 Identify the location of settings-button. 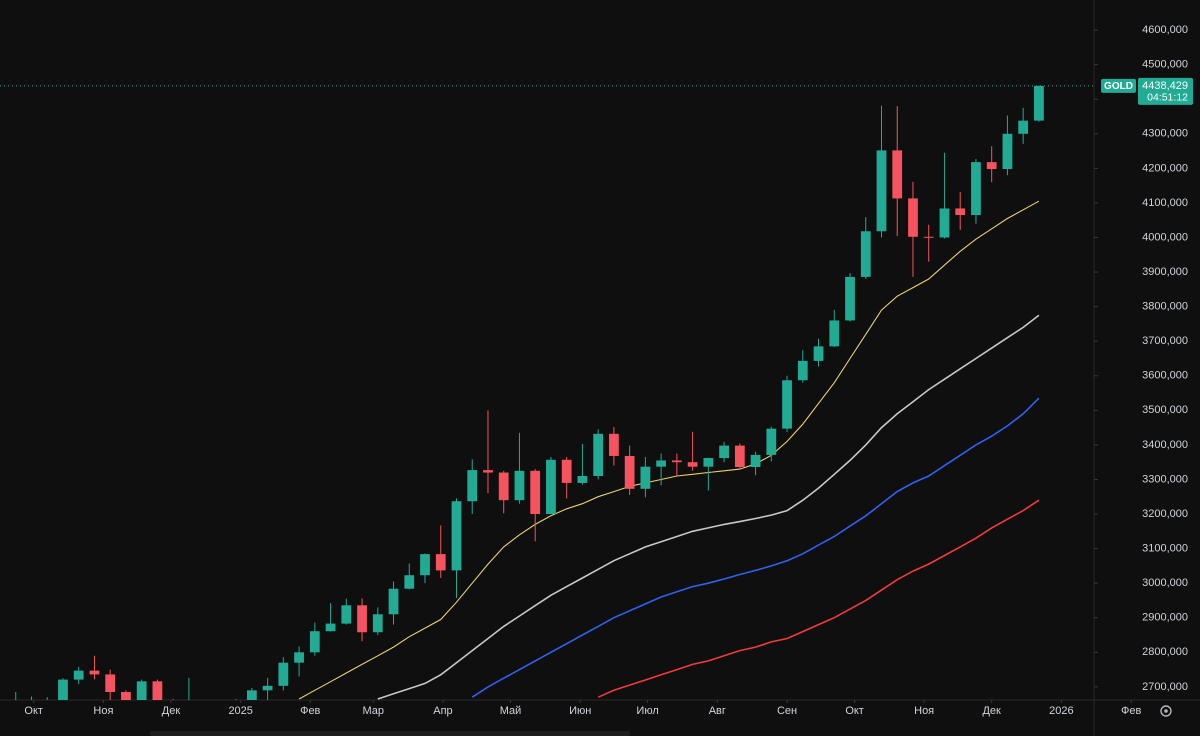
(1166, 711).